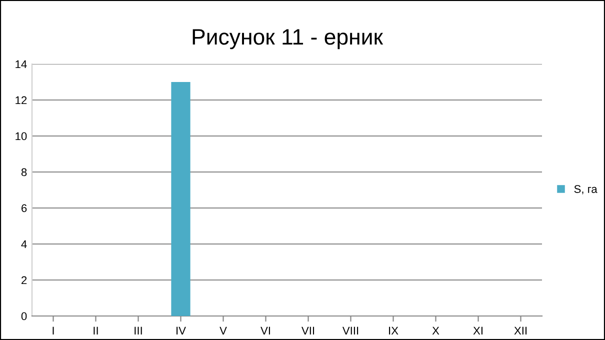  What do you see at coordinates (21, 64) in the screenshot?
I see `y-tick-label: 14` at bounding box center [21, 64].